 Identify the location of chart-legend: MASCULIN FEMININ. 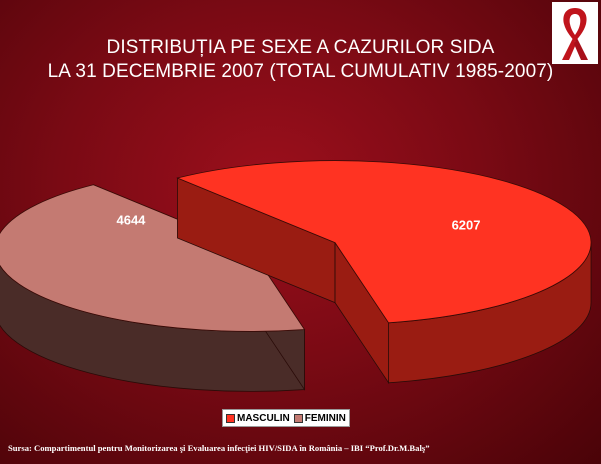
(286, 418).